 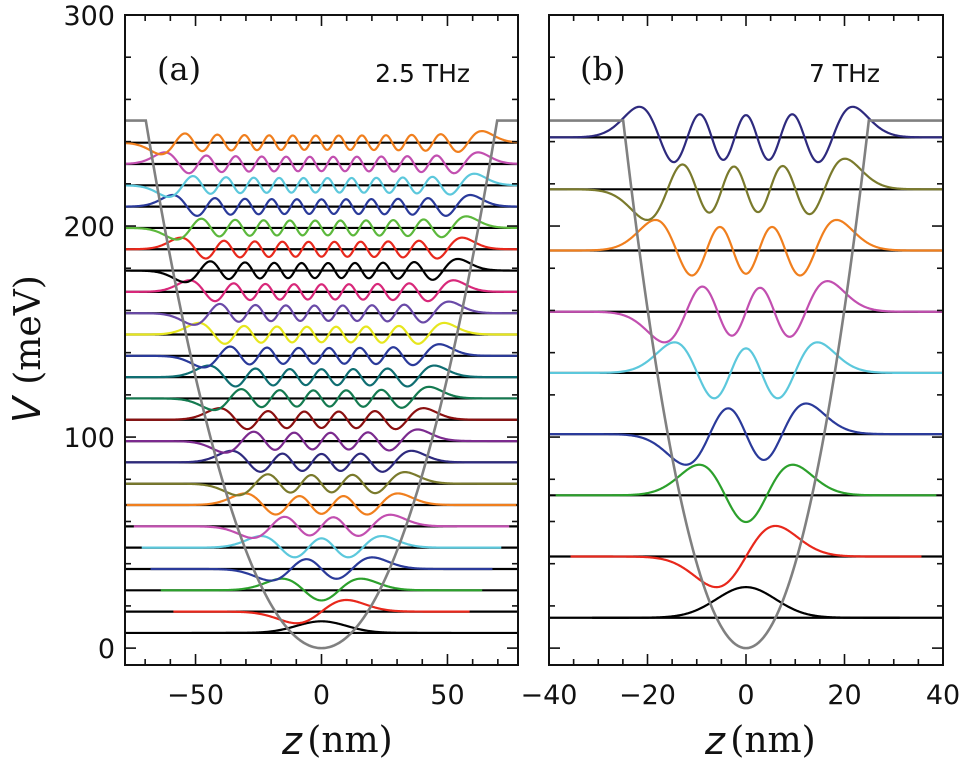 What do you see at coordinates (195, 695) in the screenshot?
I see `x-tick-label: −50` at bounding box center [195, 695].